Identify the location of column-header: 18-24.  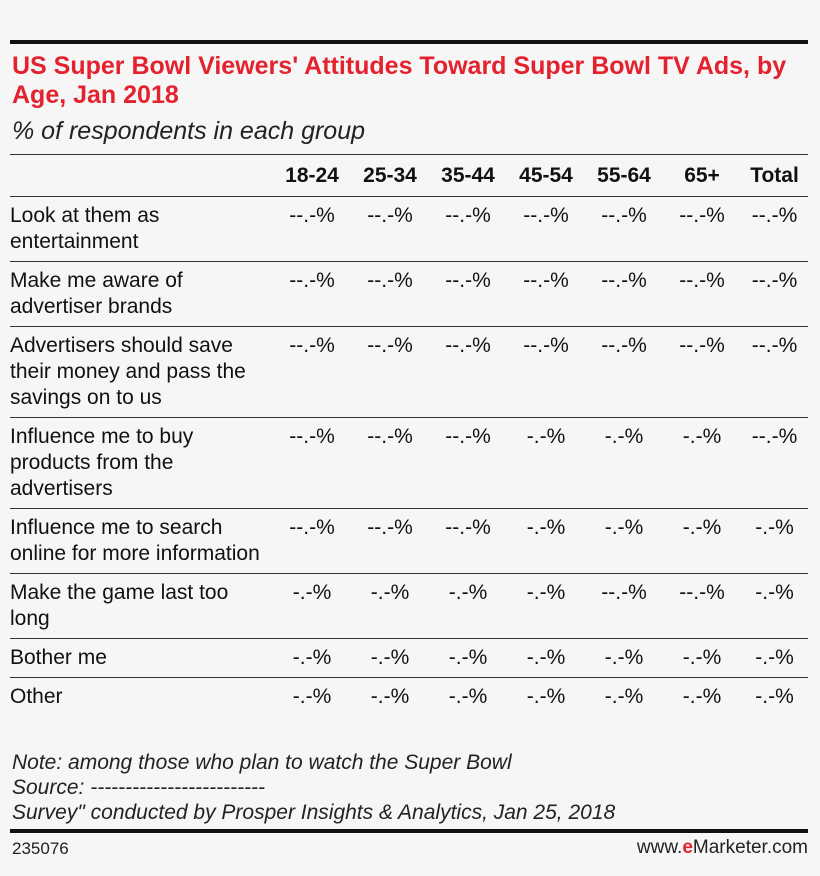
(312, 175).